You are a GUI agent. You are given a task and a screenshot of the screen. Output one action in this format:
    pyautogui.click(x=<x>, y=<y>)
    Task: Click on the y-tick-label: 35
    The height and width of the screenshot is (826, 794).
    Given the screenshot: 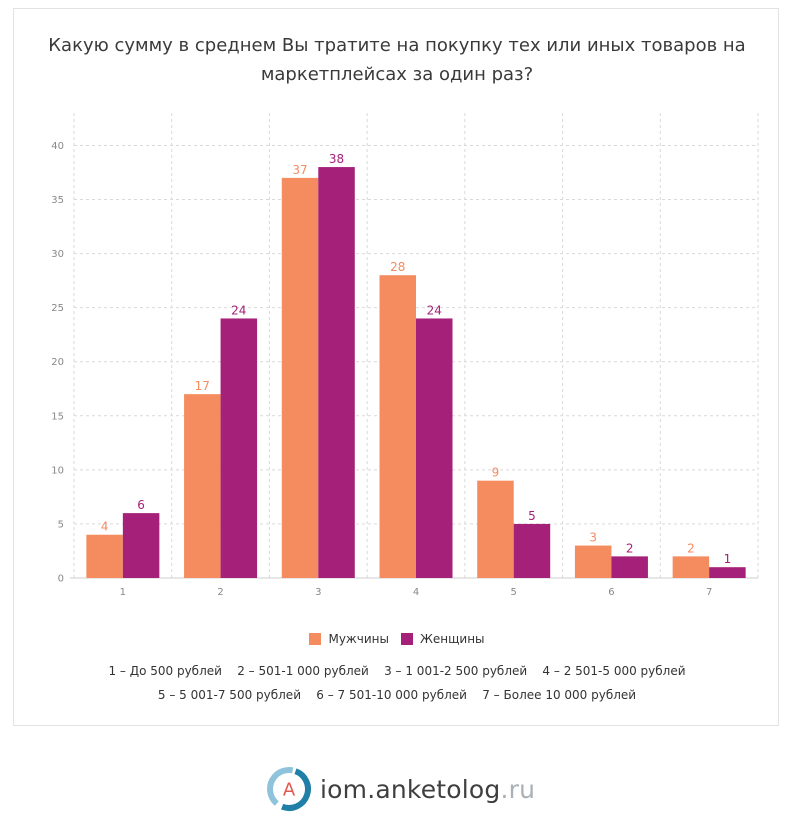 What is the action you would take?
    pyautogui.click(x=57, y=200)
    